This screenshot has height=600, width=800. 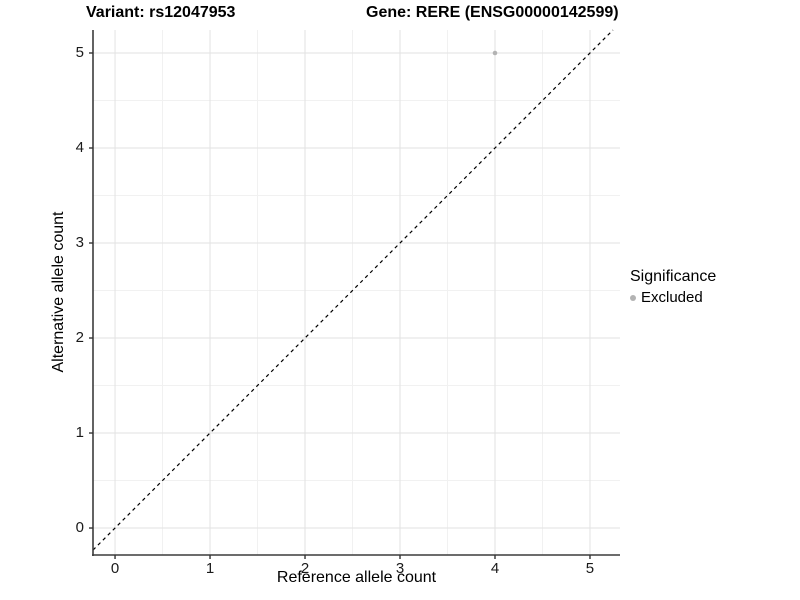 What do you see at coordinates (495, 53) in the screenshot?
I see `data-point` at bounding box center [495, 53].